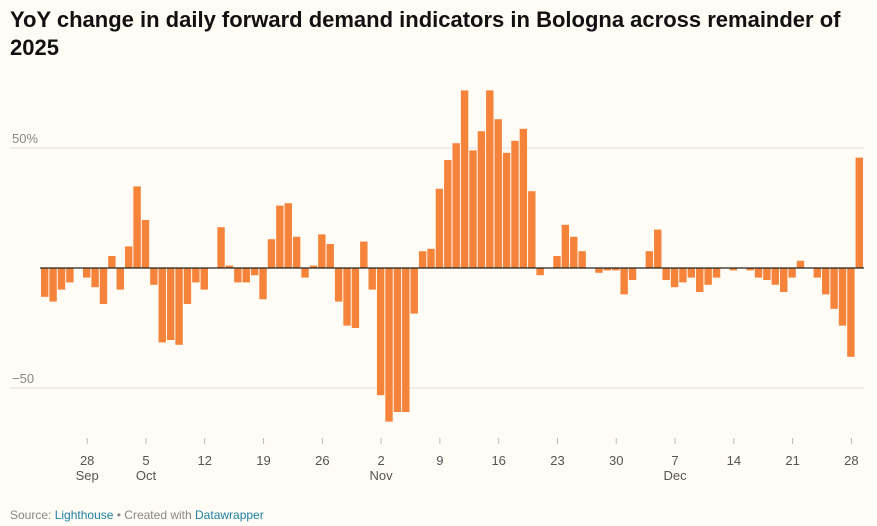  Describe the element at coordinates (23, 378) in the screenshot. I see `y-tick-label: −50` at that location.